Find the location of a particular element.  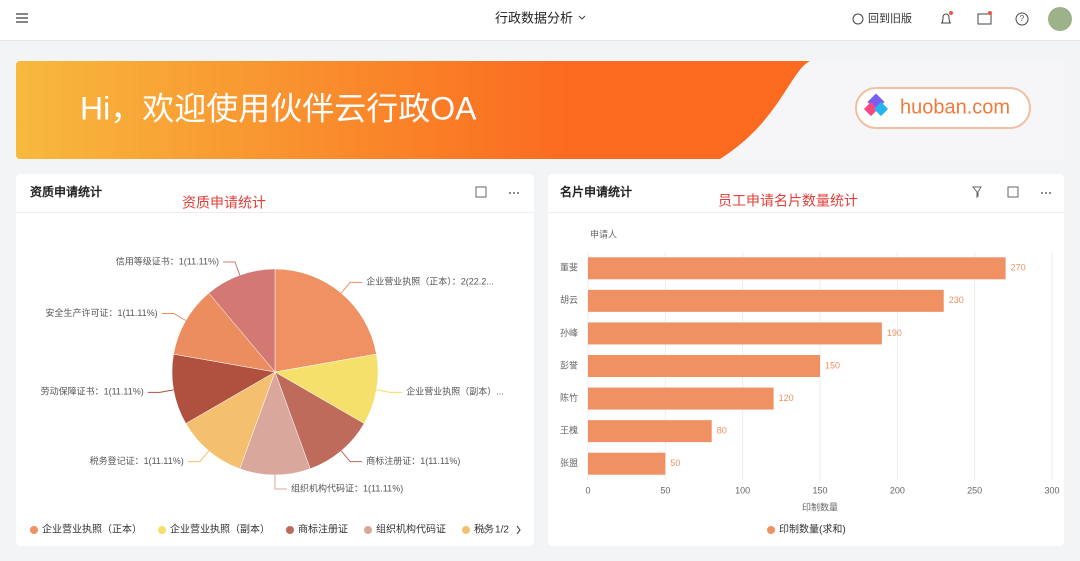

old-icon is located at coordinates (858, 19).